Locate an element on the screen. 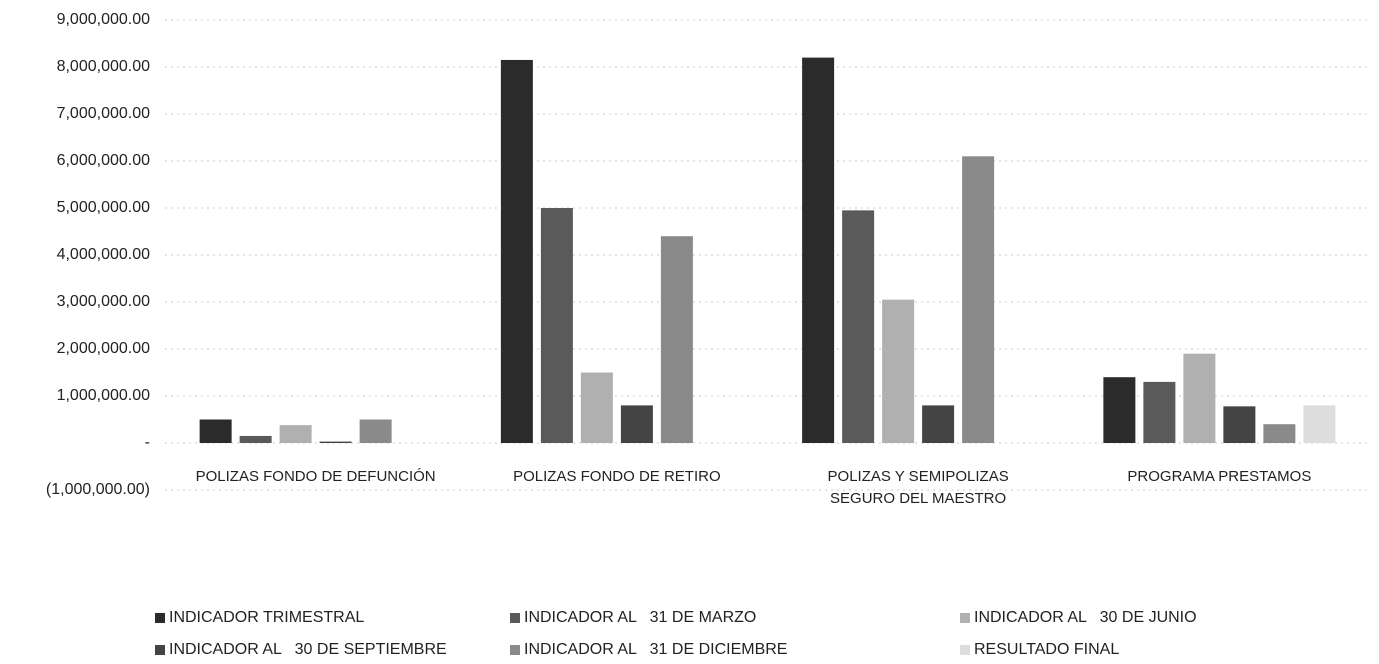 The image size is (1379, 664). y-tick-label: 8,000,000.00 is located at coordinates (104, 66).